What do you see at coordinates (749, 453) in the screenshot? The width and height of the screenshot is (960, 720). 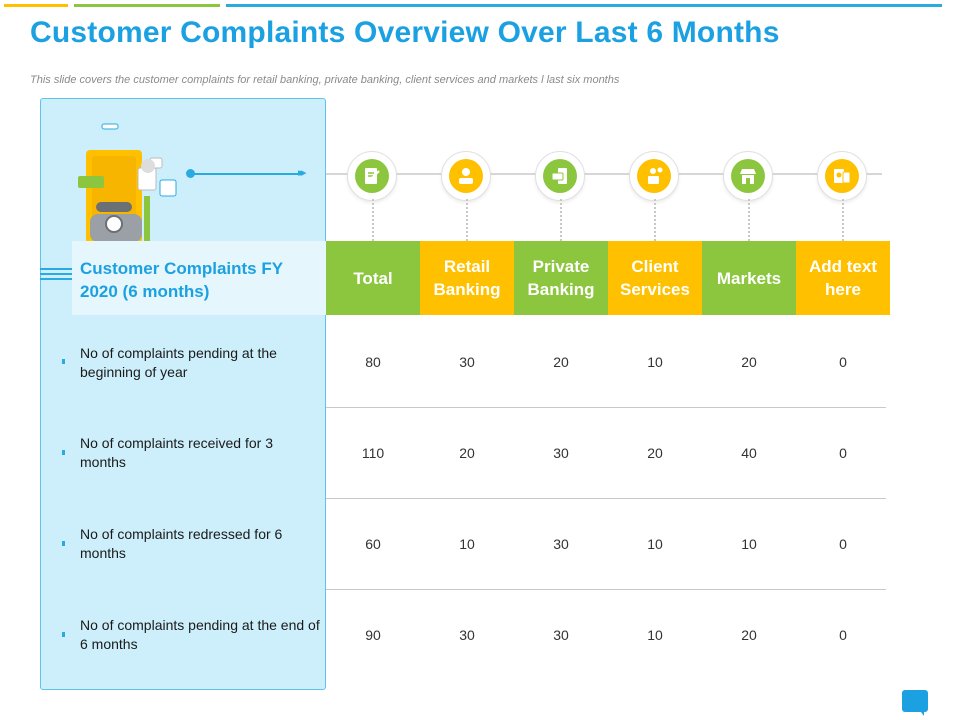 I see `table-cell: 40` at bounding box center [749, 453].